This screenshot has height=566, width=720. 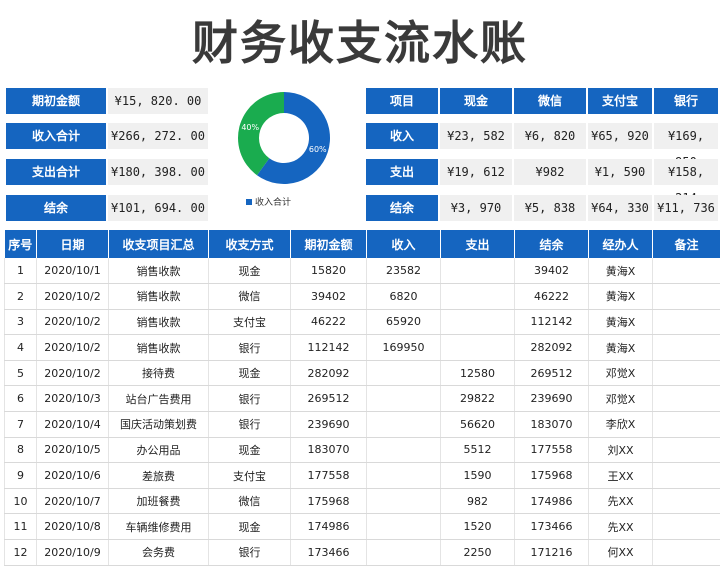 I want to click on cell-index: 7, so click(x=20, y=424).